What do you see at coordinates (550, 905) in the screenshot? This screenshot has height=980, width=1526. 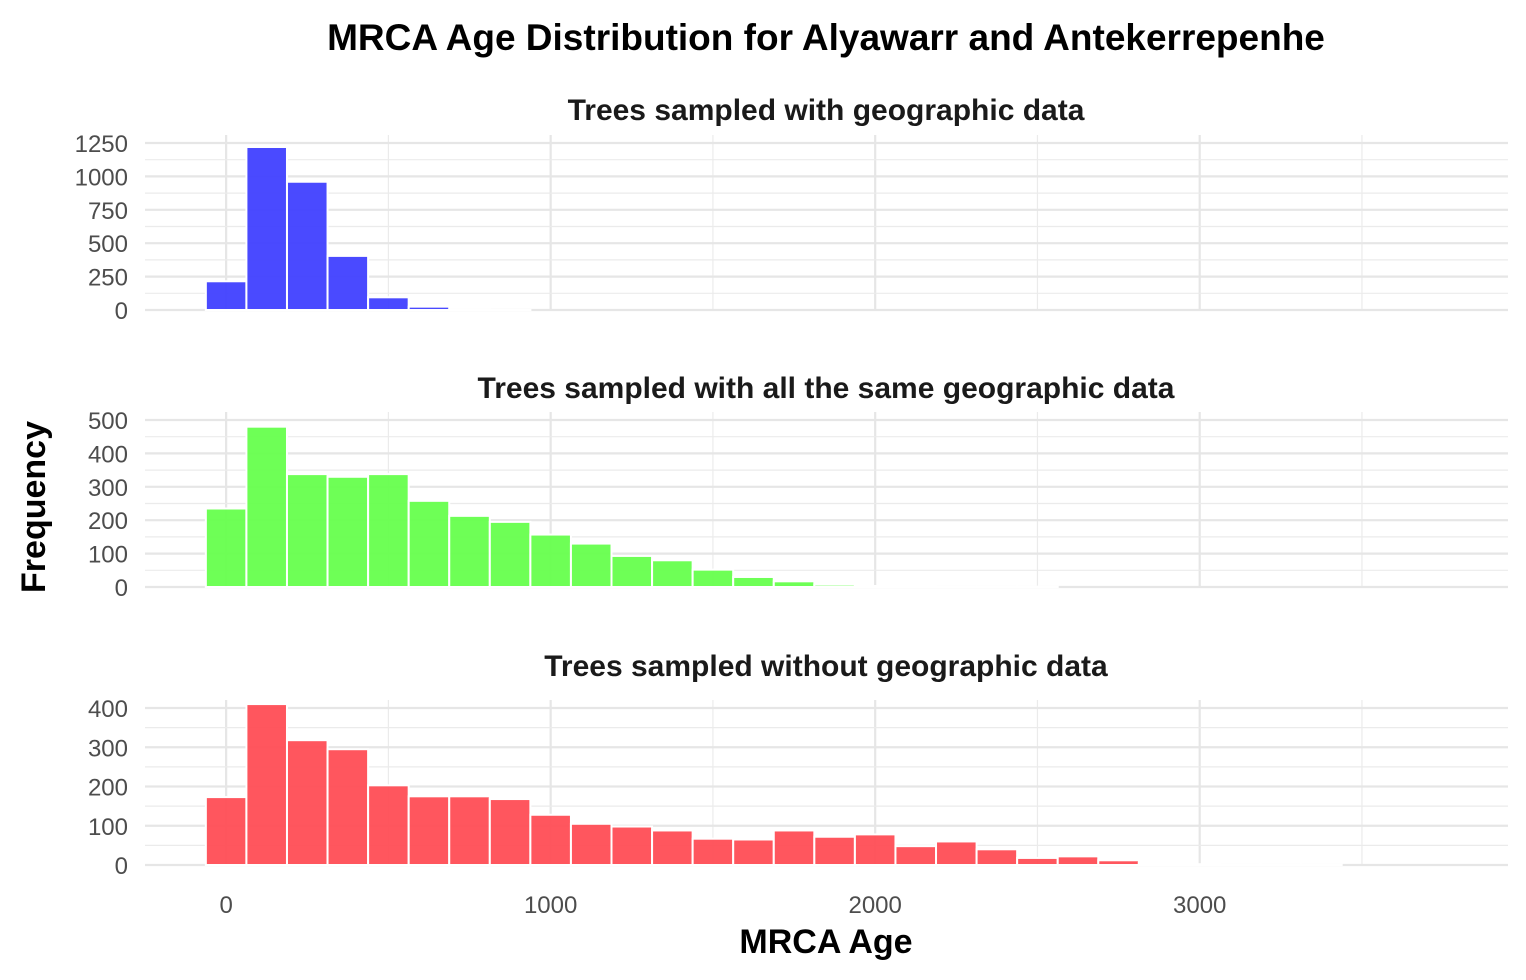 I see `x-tick-label: 1000` at bounding box center [550, 905].